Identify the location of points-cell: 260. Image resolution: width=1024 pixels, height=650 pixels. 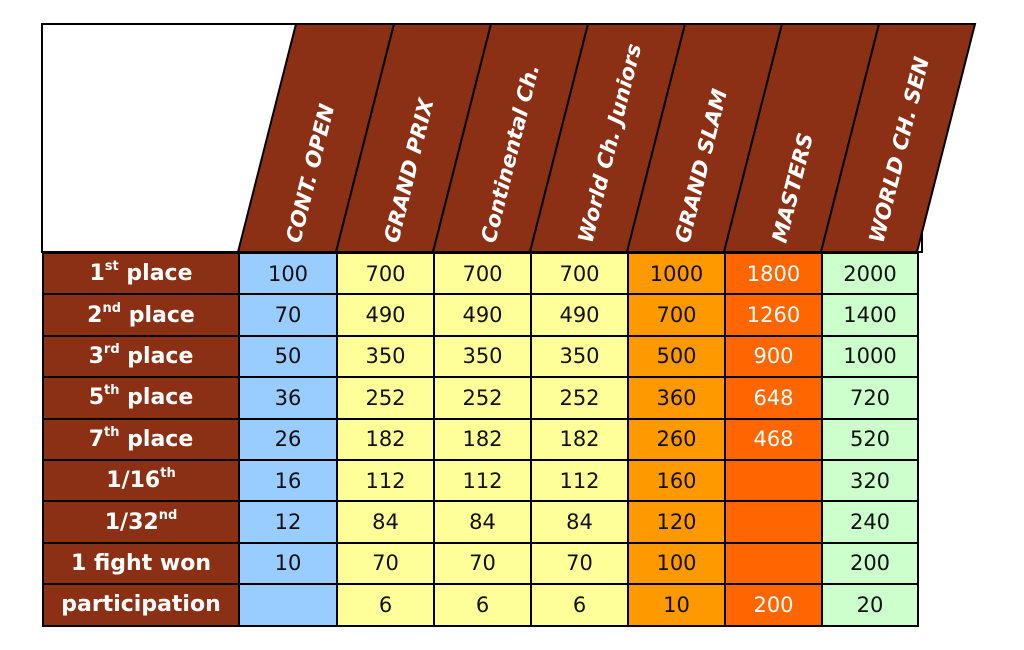
(676, 439).